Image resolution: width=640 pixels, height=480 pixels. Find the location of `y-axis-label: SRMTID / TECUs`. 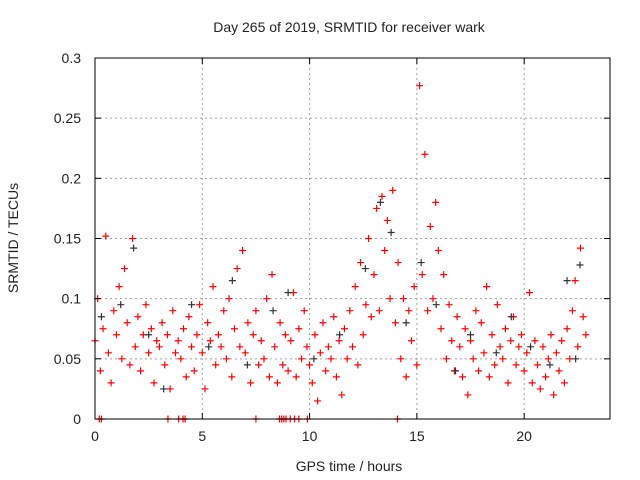

y-axis-label: SRMTID / TECUs is located at coordinates (13, 238).